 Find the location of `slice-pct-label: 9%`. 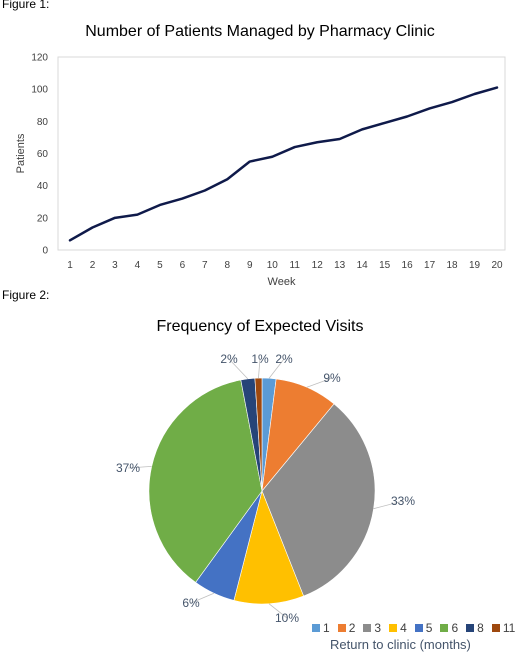

slice-pct-label: 9% is located at coordinates (332, 378).